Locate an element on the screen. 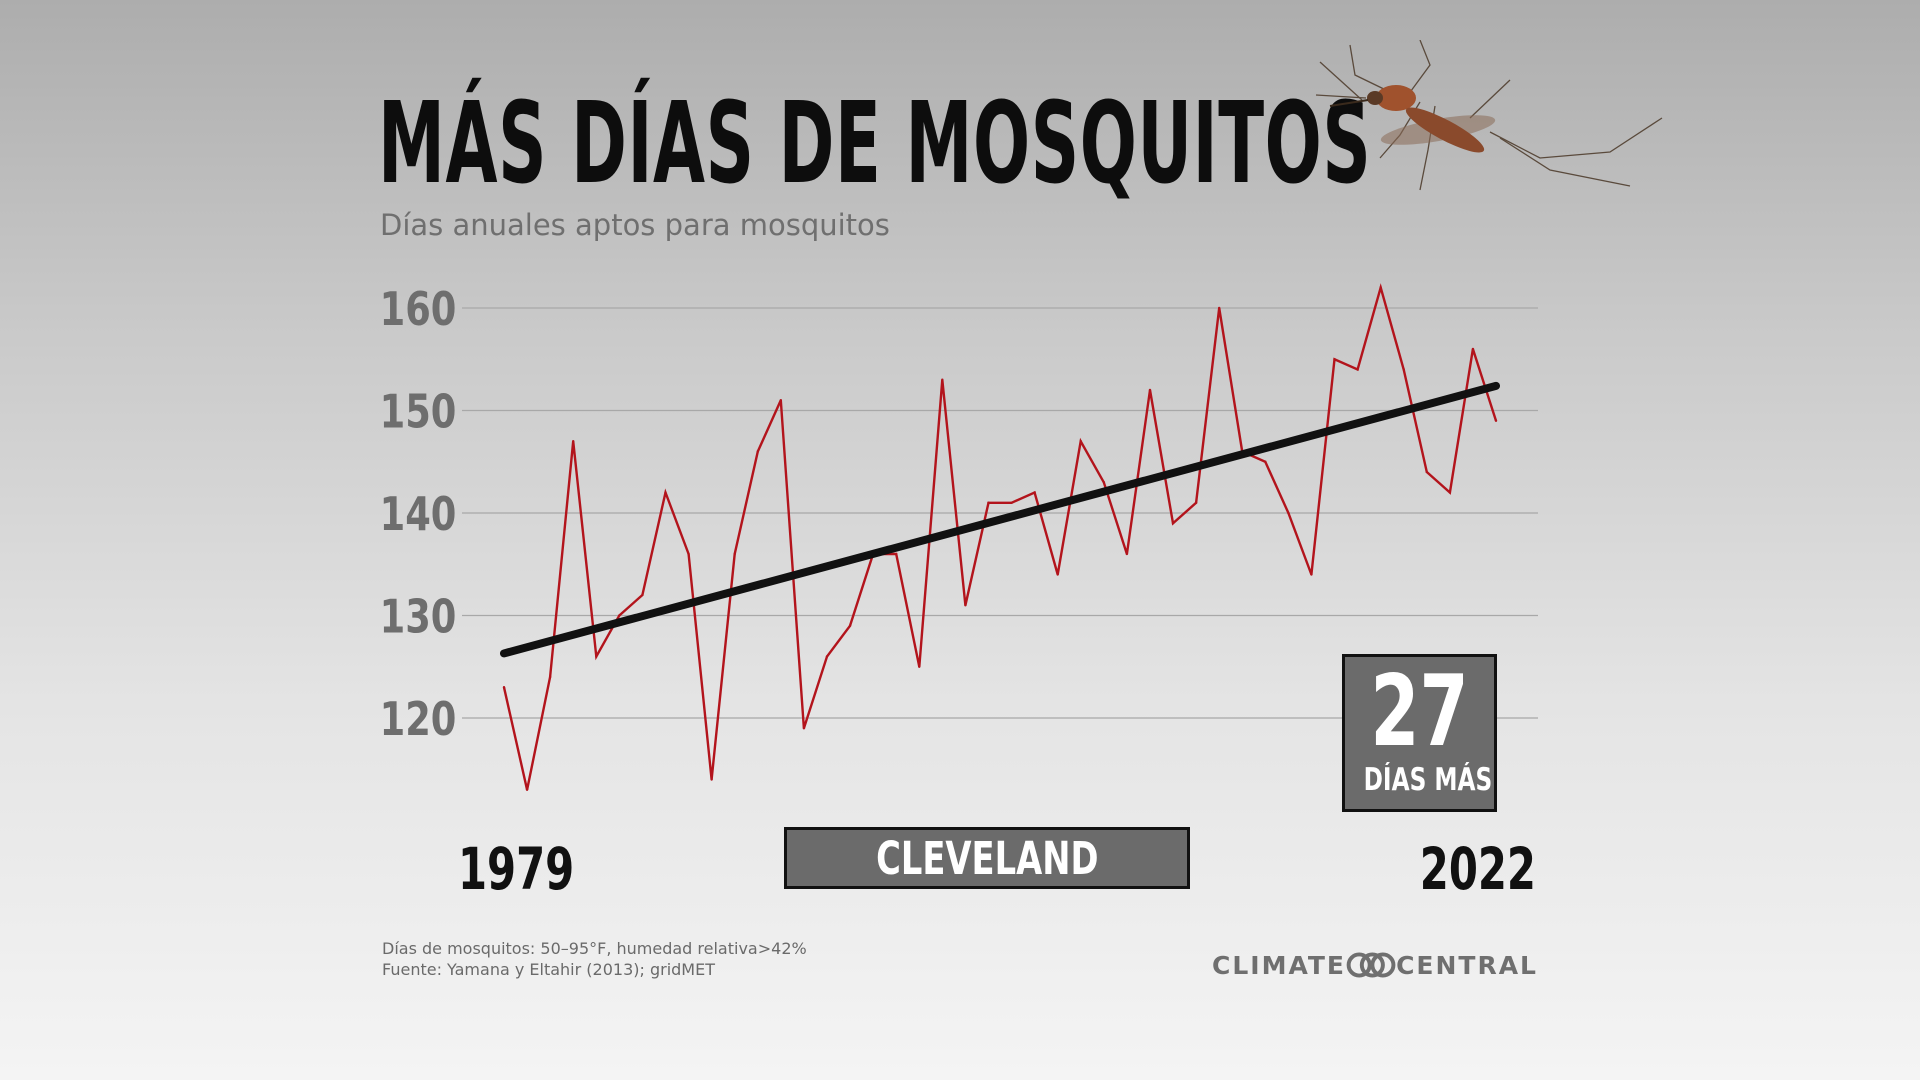  trend-line-group is located at coordinates (1000, 519).